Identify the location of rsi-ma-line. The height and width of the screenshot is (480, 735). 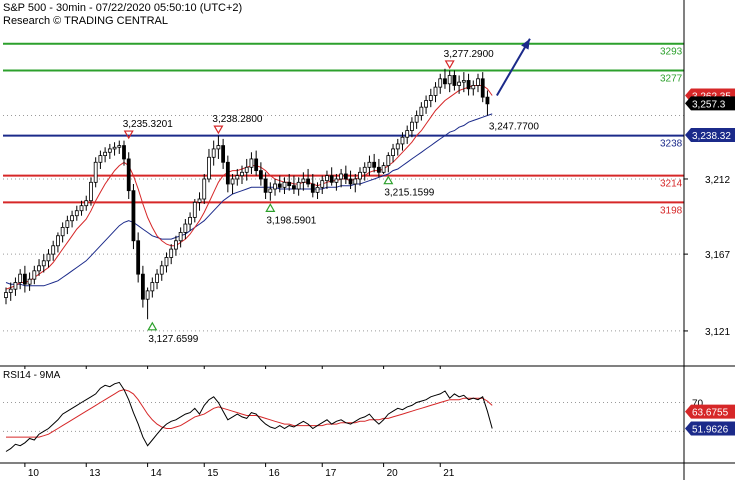
(249, 413).